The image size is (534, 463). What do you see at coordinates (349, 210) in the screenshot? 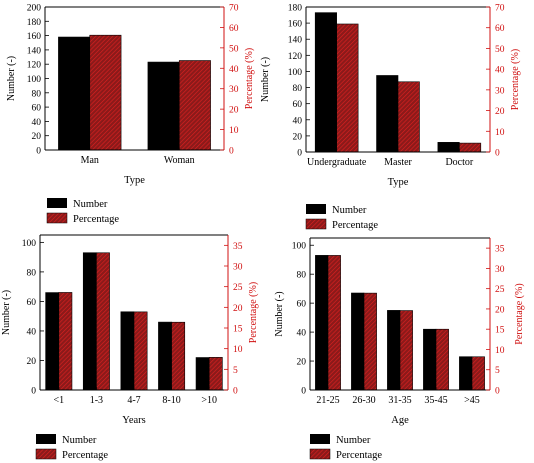
I see `legend-label-number: Number` at bounding box center [349, 210].